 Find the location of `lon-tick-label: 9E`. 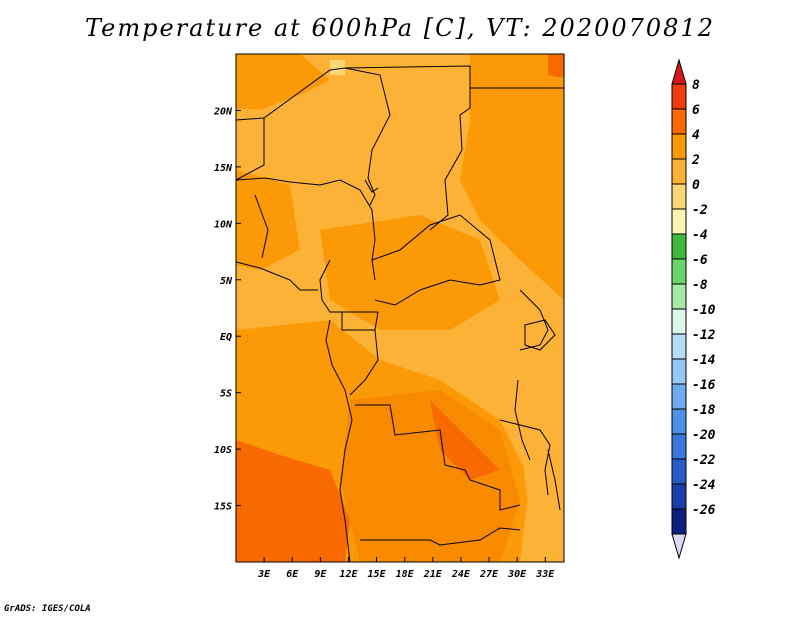

lon-tick-label: 9E is located at coordinates (320, 574).